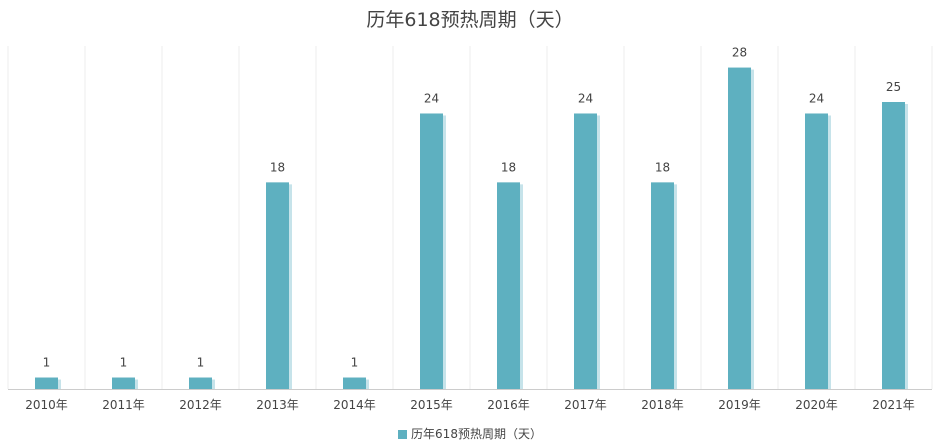  I want to click on chart-title: 历年618预热周期（天）, so click(470, 20).